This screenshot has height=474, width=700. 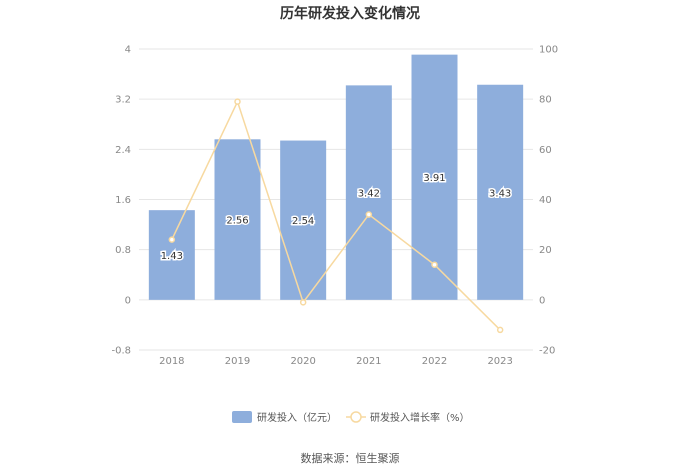 I want to click on left-axis-tick-label: 0, so click(x=128, y=300).